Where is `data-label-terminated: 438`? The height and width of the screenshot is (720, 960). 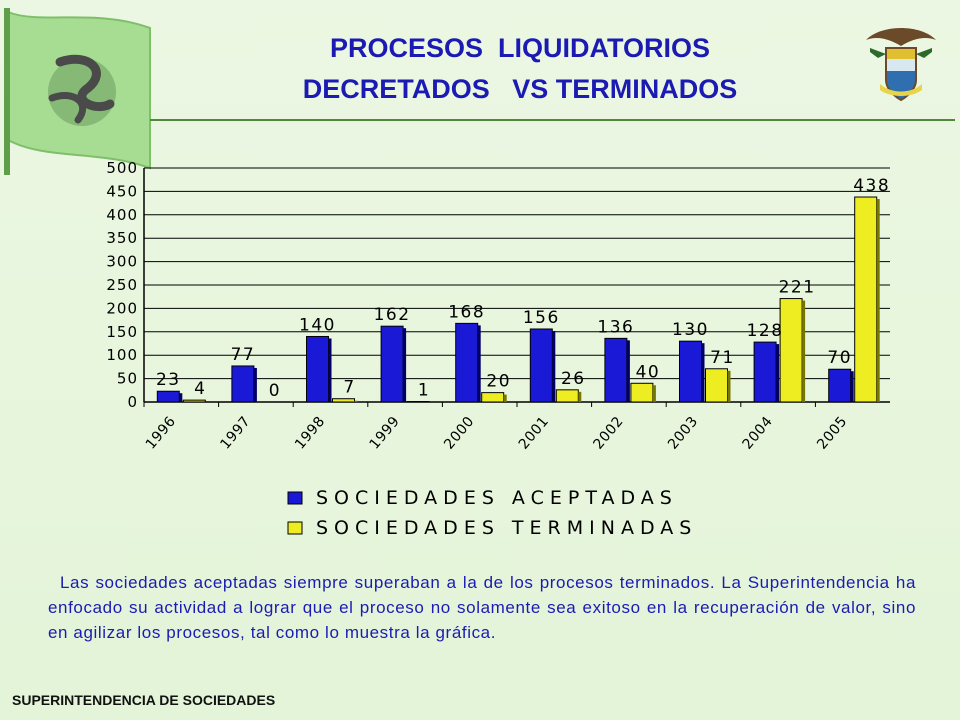
data-label-terminated: 438 is located at coordinates (871, 186).